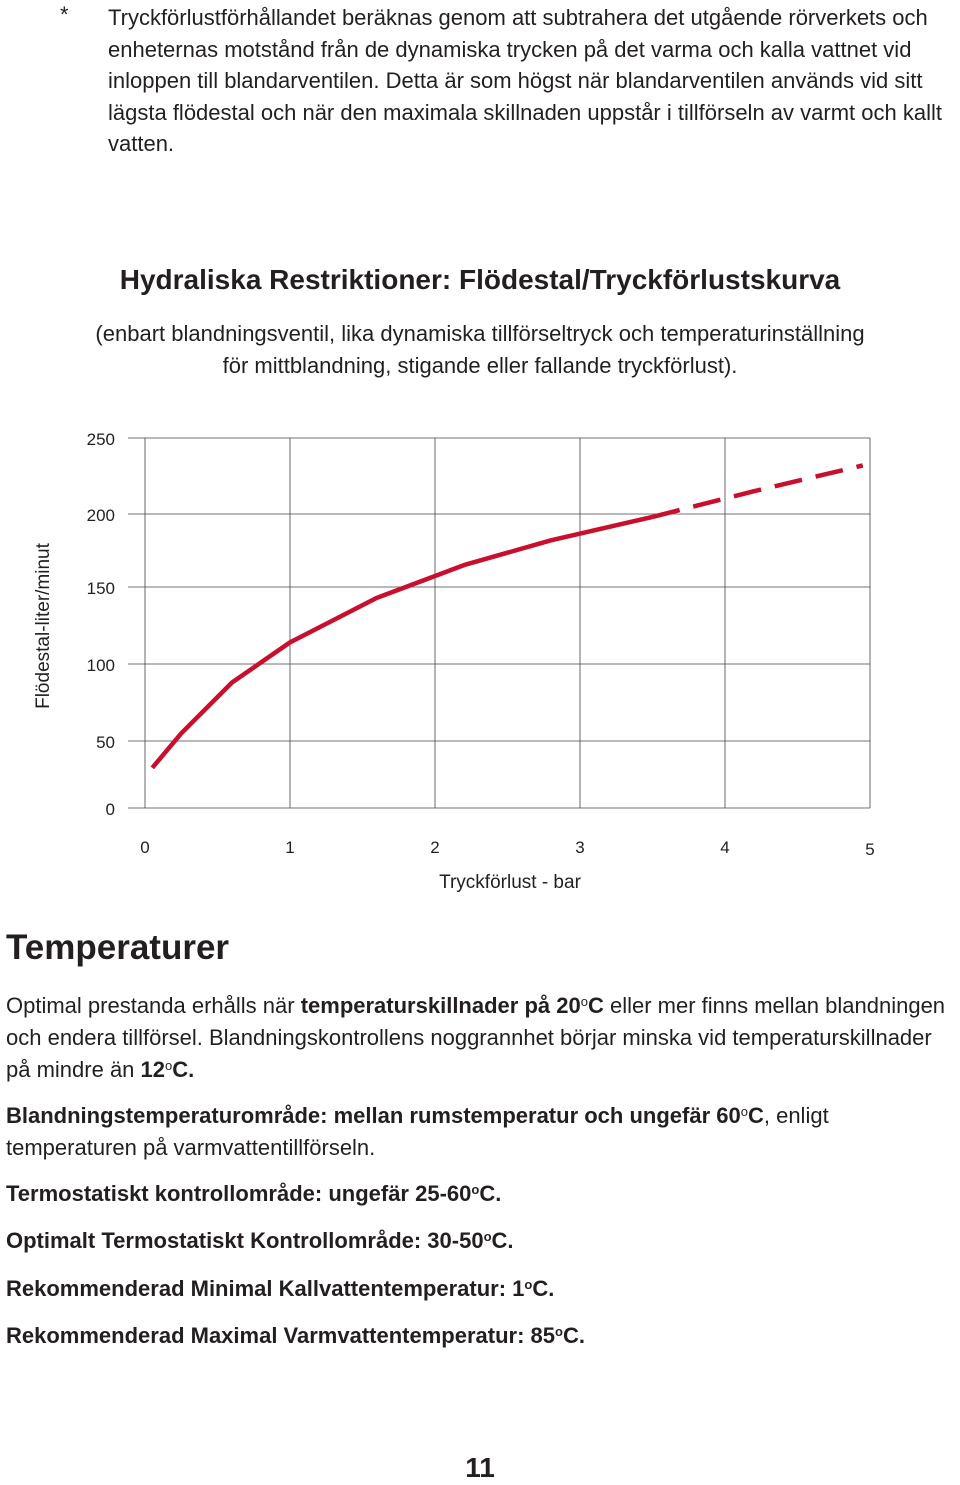 Image resolution: width=960 pixels, height=1485 pixels. What do you see at coordinates (144, 847) in the screenshot?
I see `x-tick-label: 0` at bounding box center [144, 847].